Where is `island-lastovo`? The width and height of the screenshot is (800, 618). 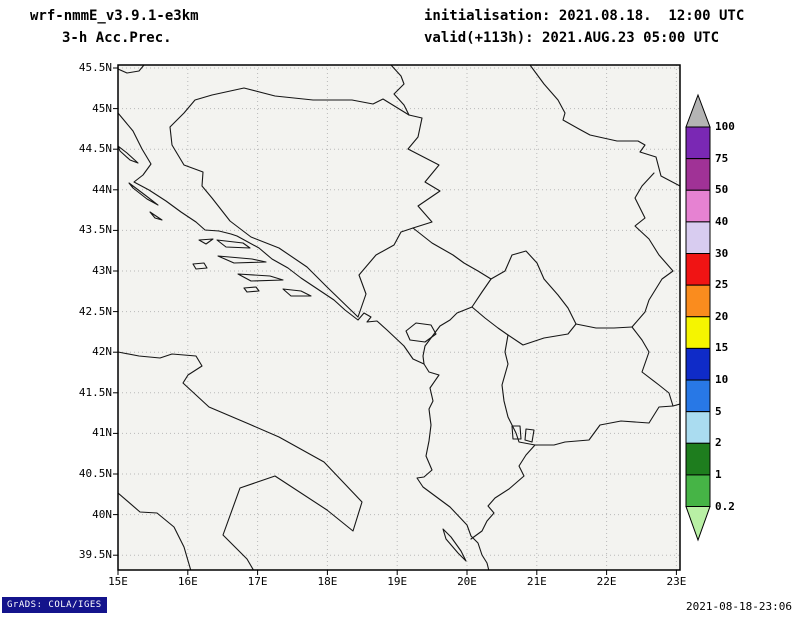
island-lastovo is located at coordinates (251, 289).